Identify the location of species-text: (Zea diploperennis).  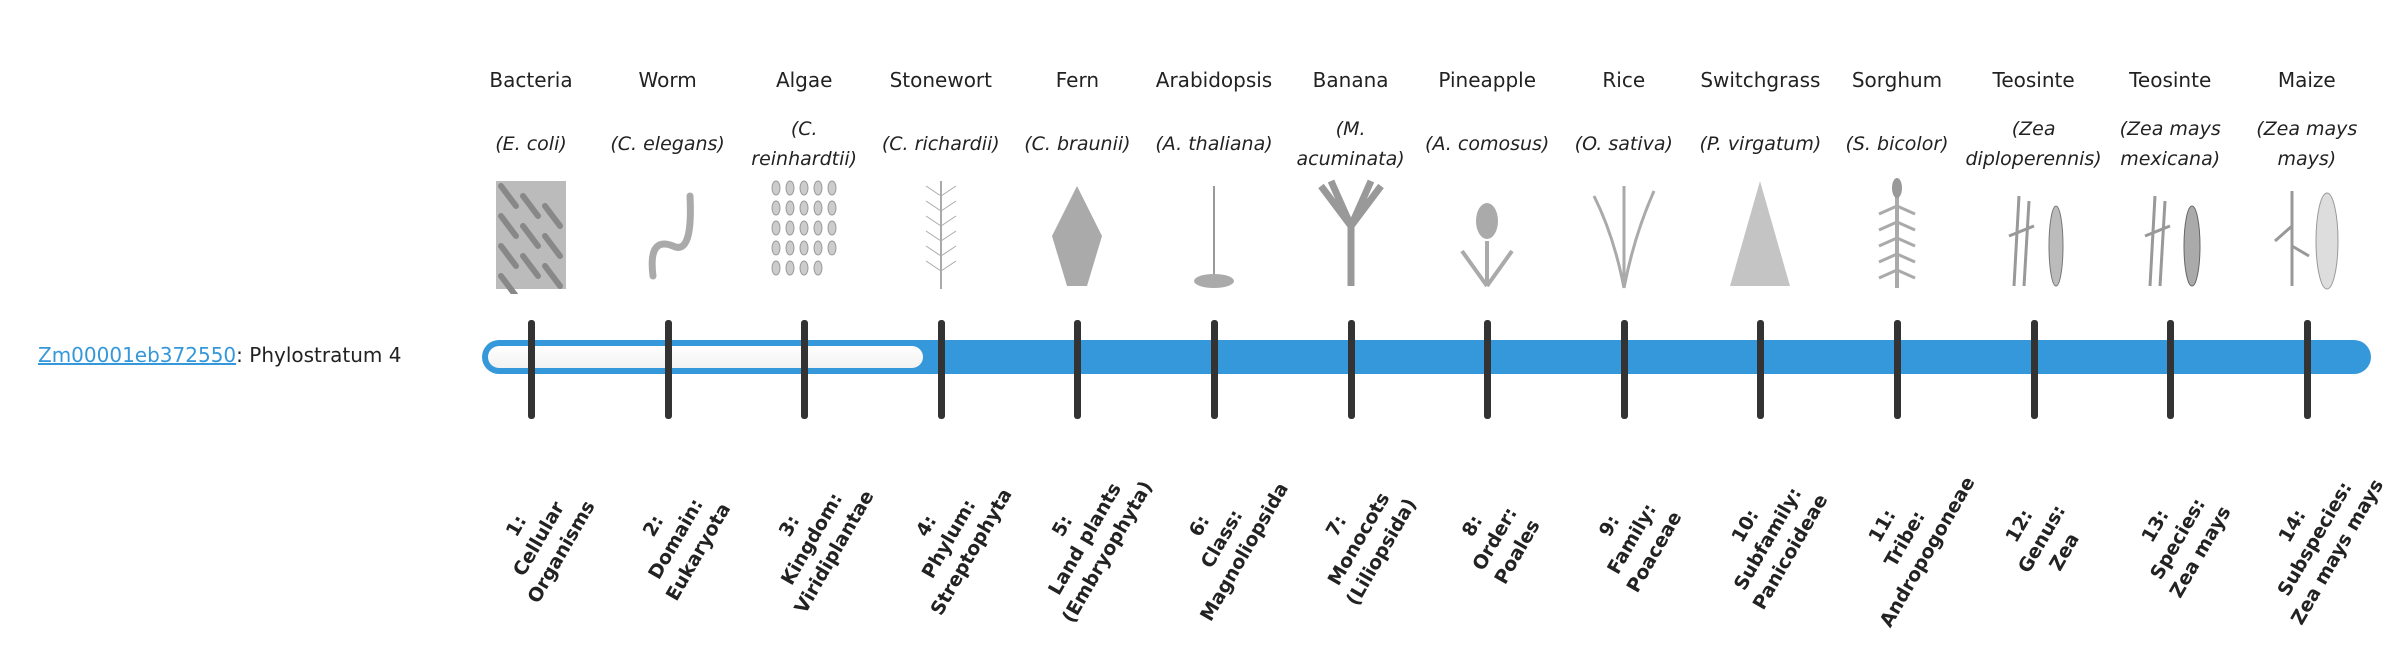
(2033, 144).